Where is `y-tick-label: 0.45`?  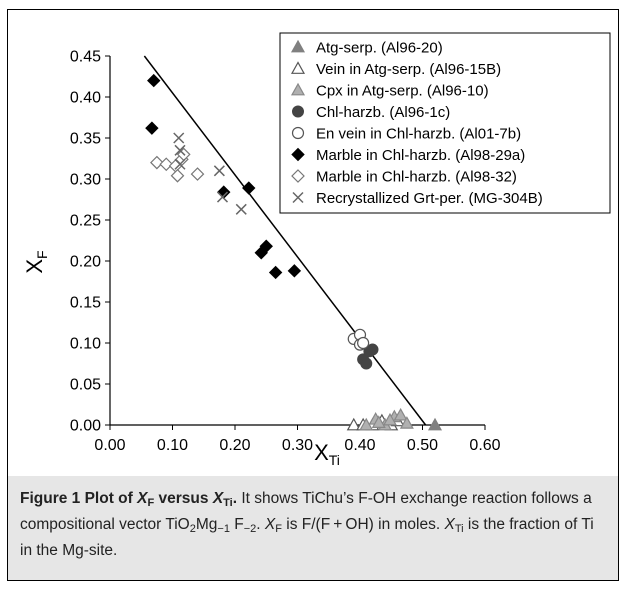 y-tick-label: 0.45 is located at coordinates (85, 57).